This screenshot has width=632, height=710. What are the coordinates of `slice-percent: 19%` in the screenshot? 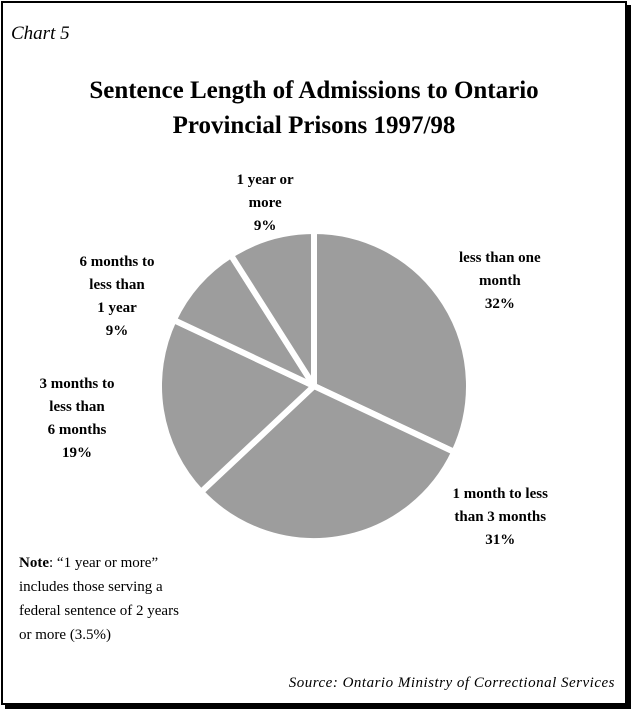 It's located at (77, 453).